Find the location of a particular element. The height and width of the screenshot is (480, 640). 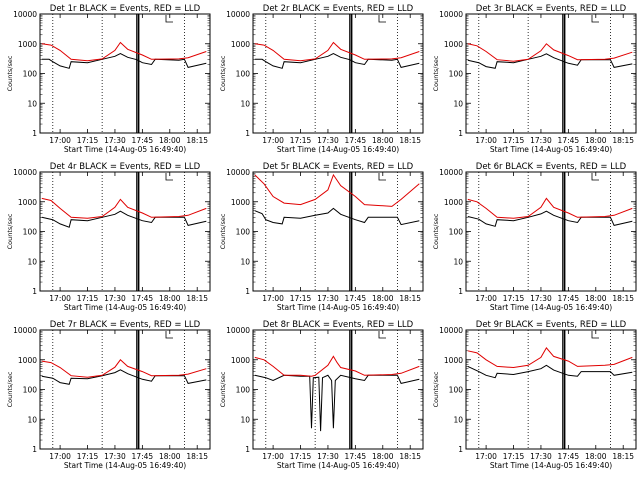

panel-title: Det 1r BLACK = Events, RED = LLD is located at coordinates (125, 9).